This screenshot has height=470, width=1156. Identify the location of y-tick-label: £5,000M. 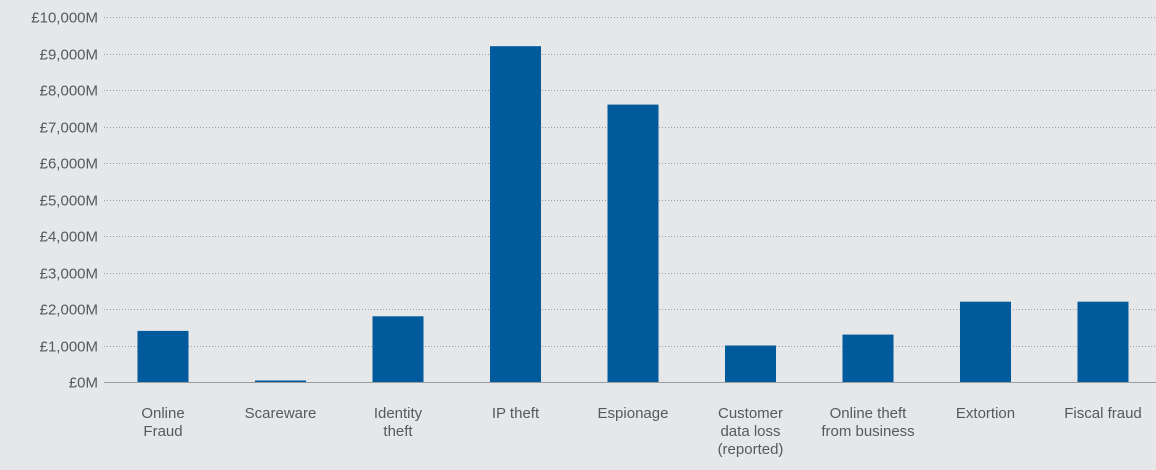
(69, 201).